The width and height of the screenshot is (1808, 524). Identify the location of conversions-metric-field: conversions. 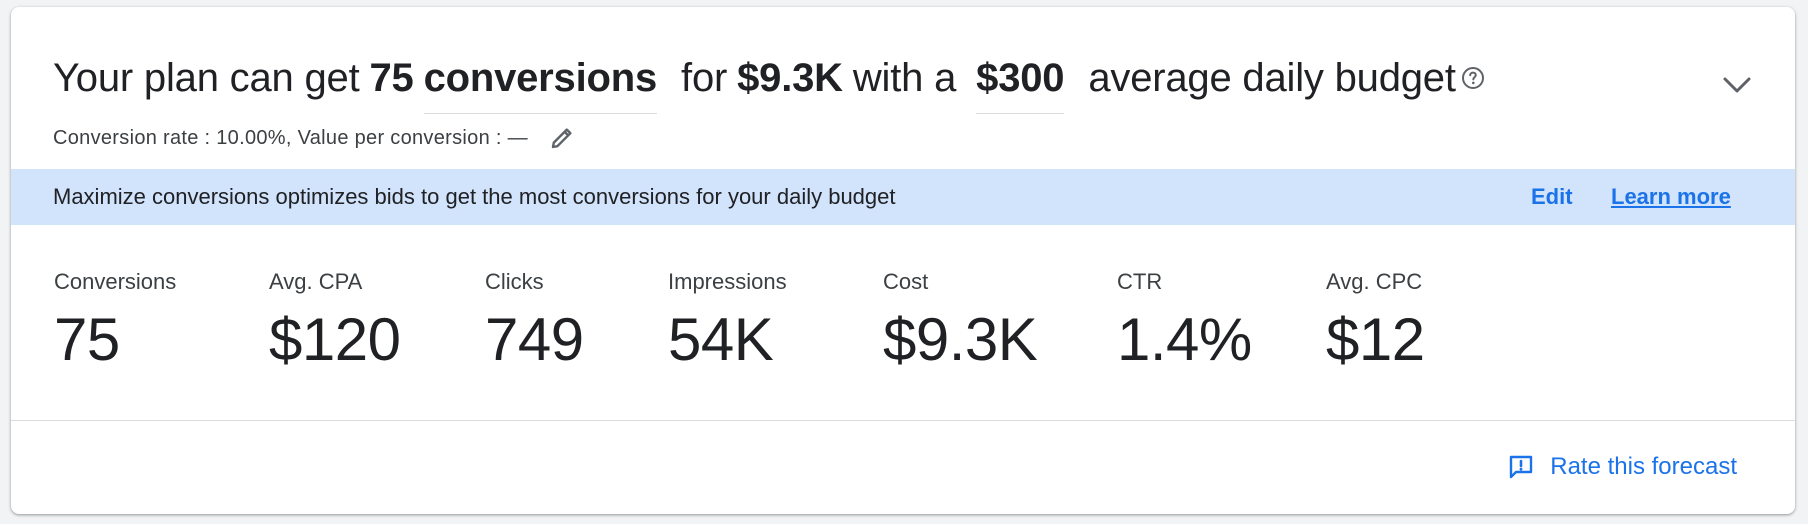
(540, 85).